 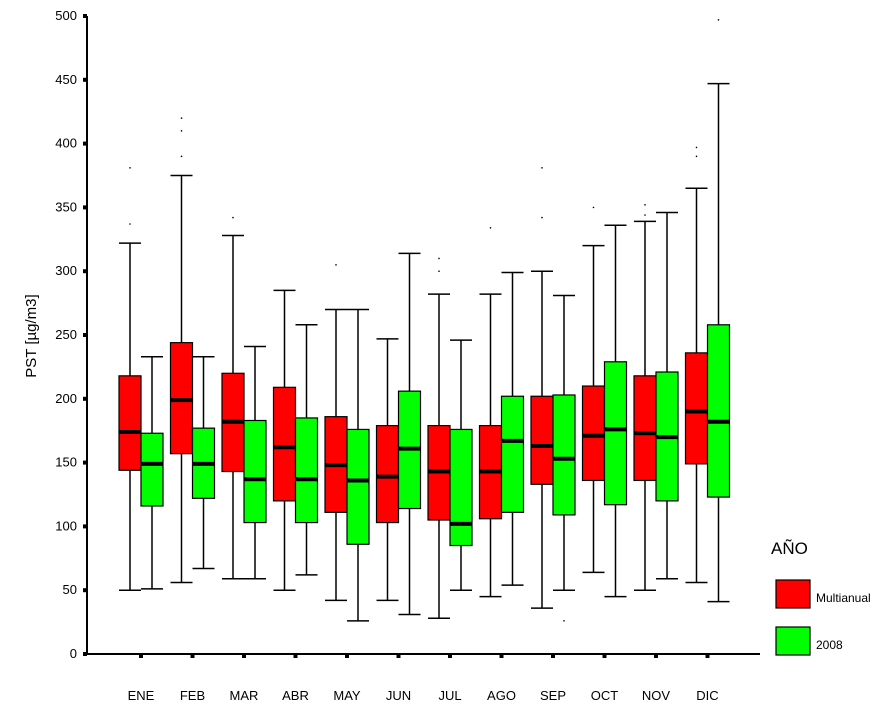 I want to click on legend-label: 2008, so click(x=829, y=645).